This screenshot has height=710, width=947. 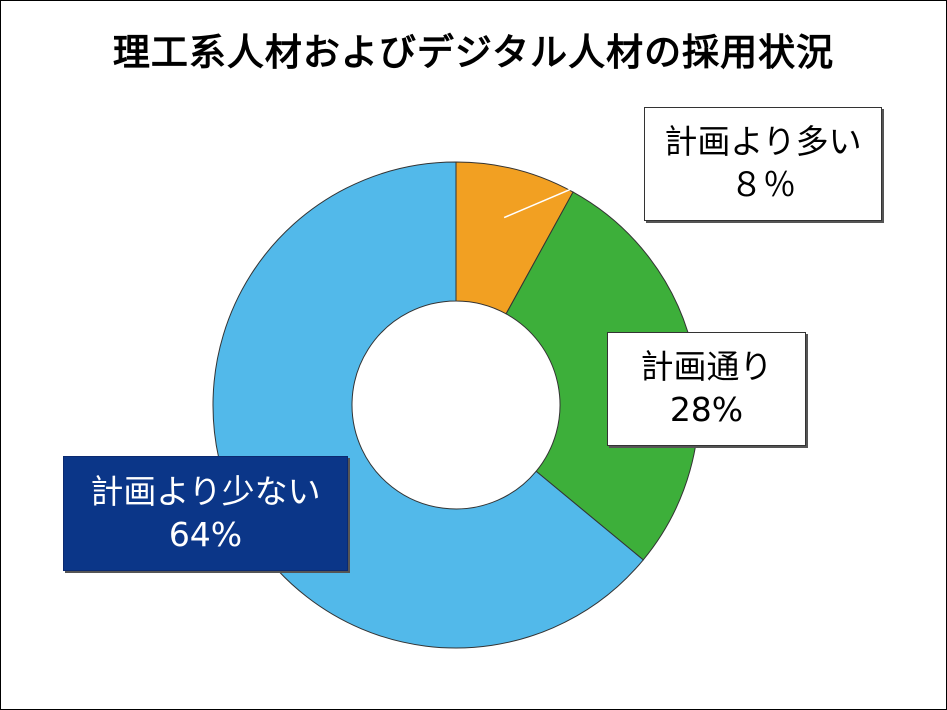 I want to click on slice-plan, so click(x=602, y=376).